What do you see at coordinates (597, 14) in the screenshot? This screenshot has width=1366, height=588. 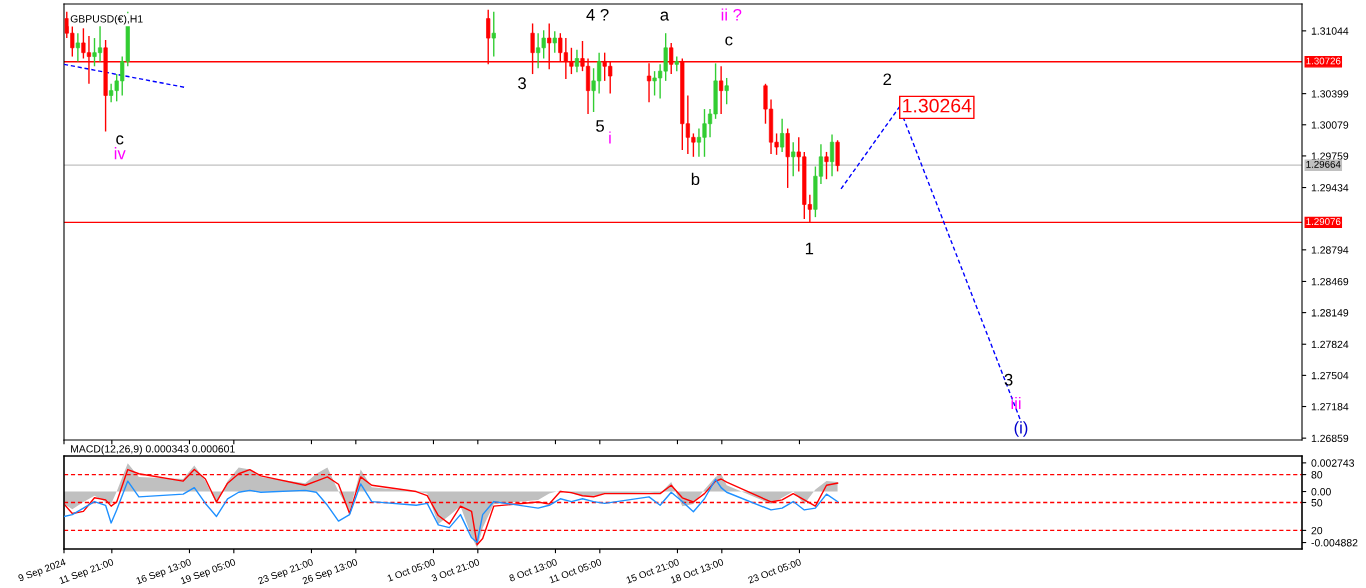 I see `annotation: 4 ?` at bounding box center [597, 14].